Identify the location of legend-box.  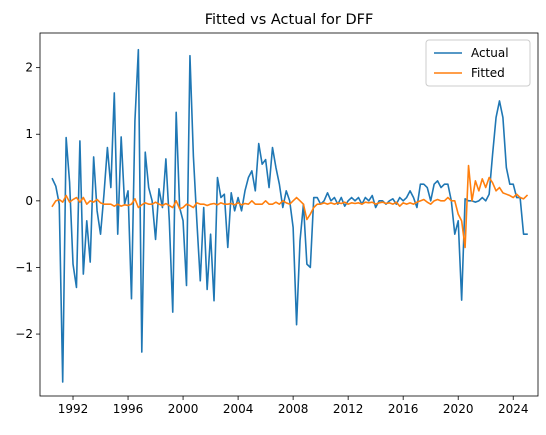
(478, 63).